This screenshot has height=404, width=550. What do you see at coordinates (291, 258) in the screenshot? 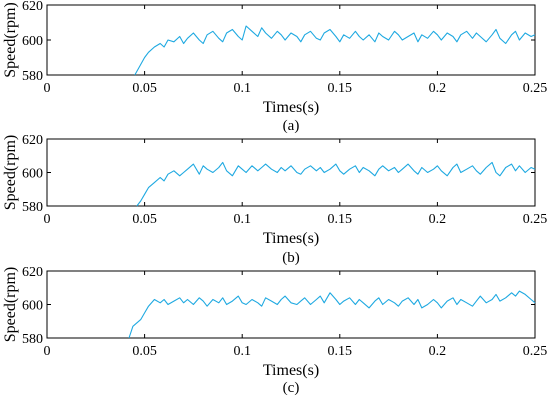
I see `panel-caption: (b)` at bounding box center [291, 258].